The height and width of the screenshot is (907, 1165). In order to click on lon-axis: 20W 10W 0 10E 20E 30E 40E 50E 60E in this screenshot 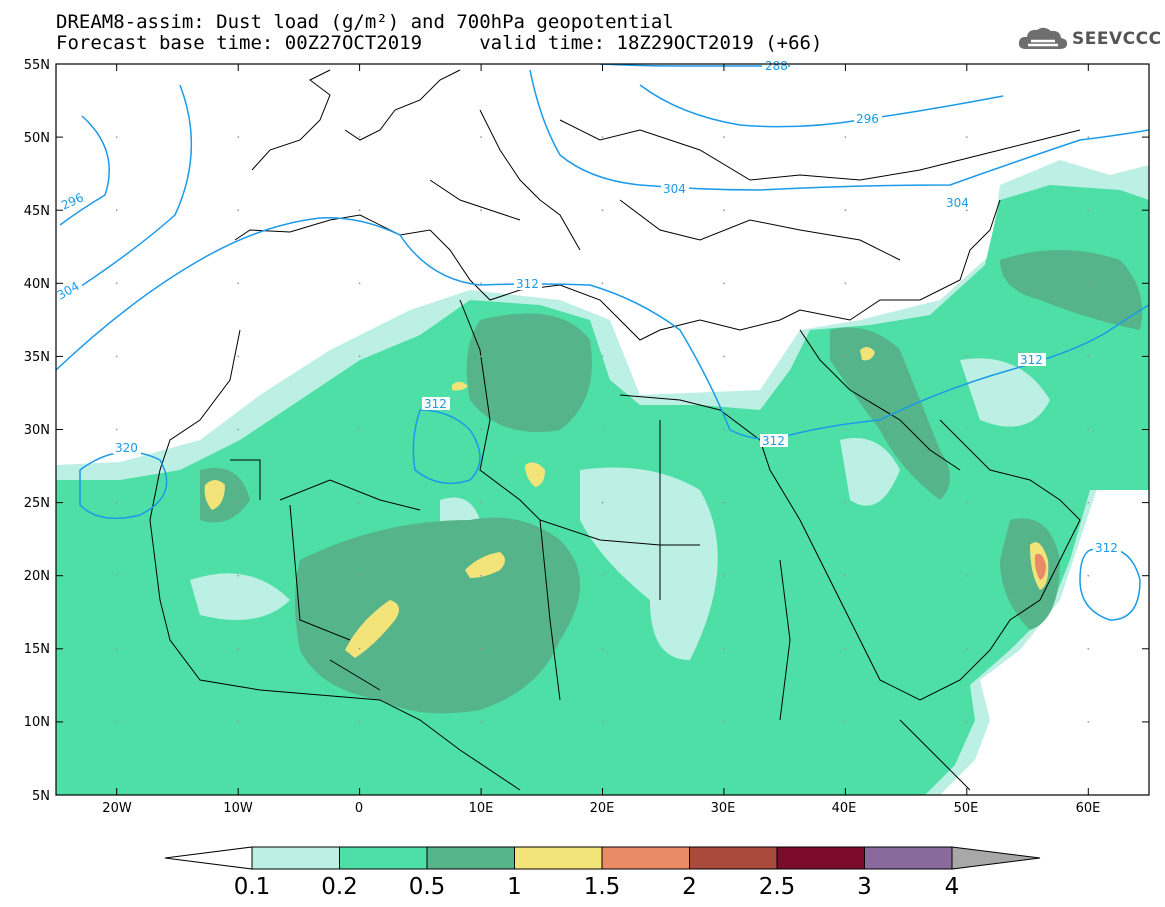, I will do `click(601, 808)`.